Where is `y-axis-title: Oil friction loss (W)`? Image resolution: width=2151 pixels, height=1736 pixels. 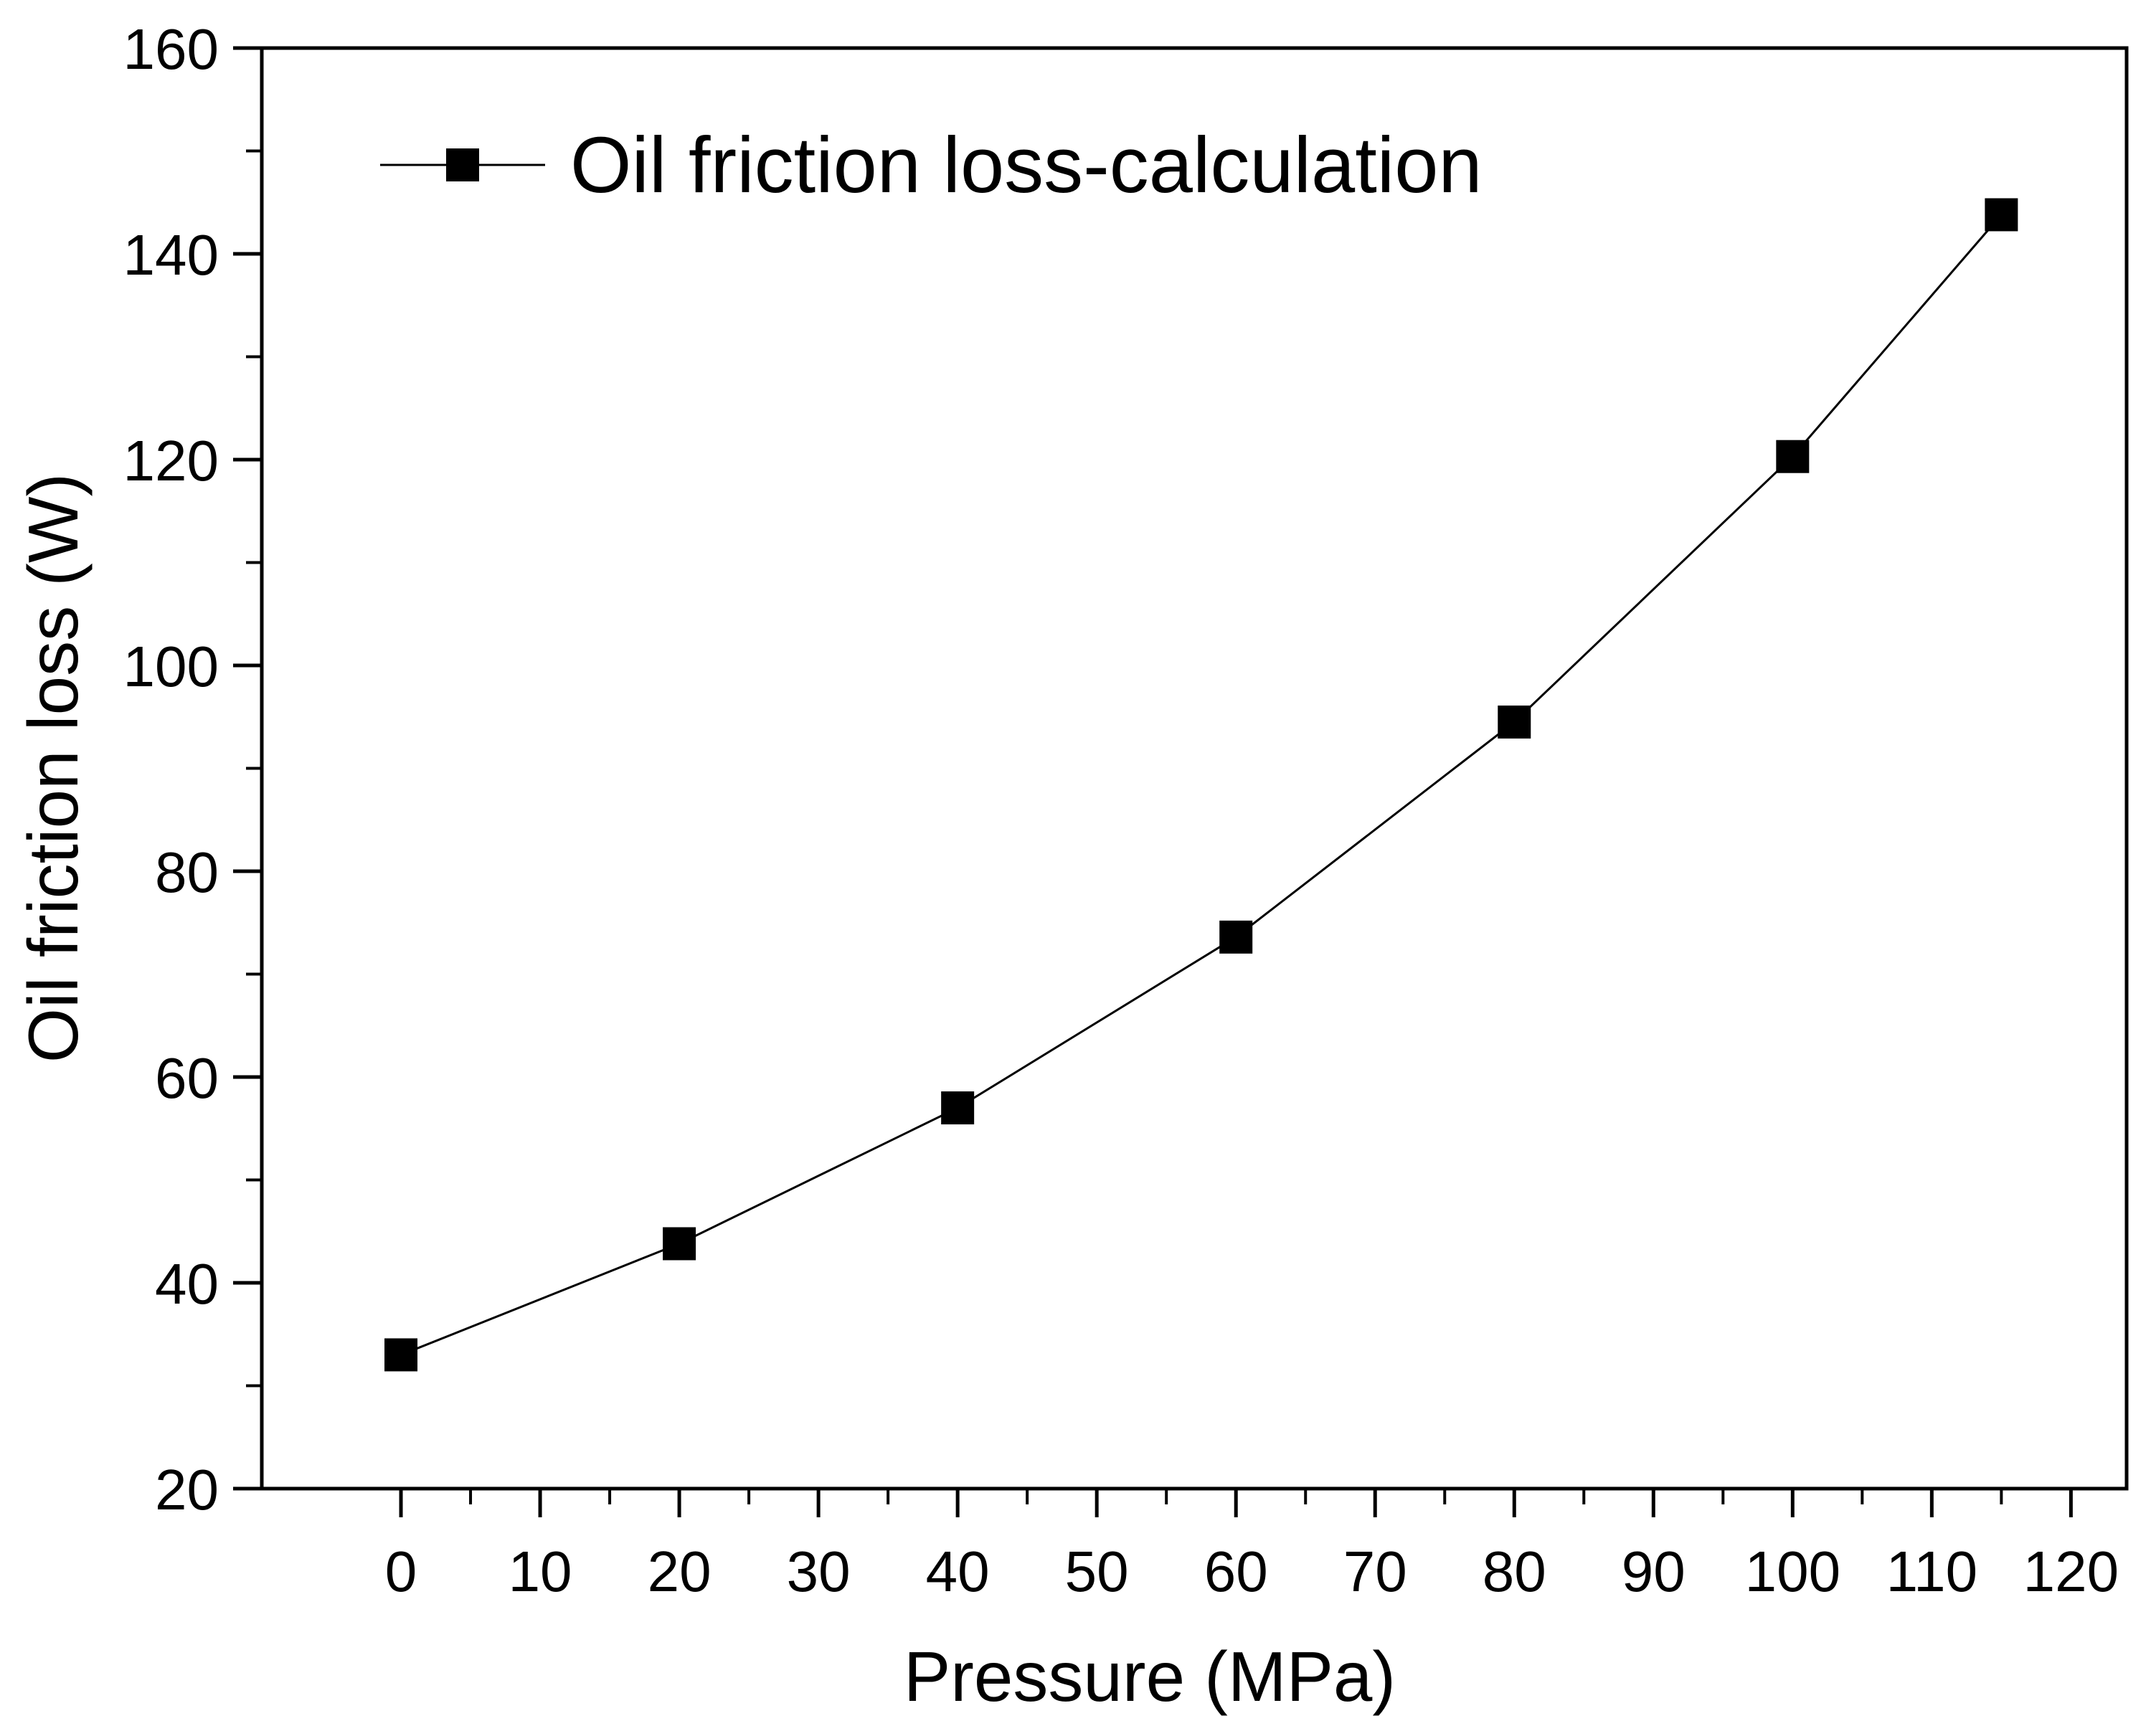
y-axis-title: Oil friction loss (W) is located at coordinates (53, 768).